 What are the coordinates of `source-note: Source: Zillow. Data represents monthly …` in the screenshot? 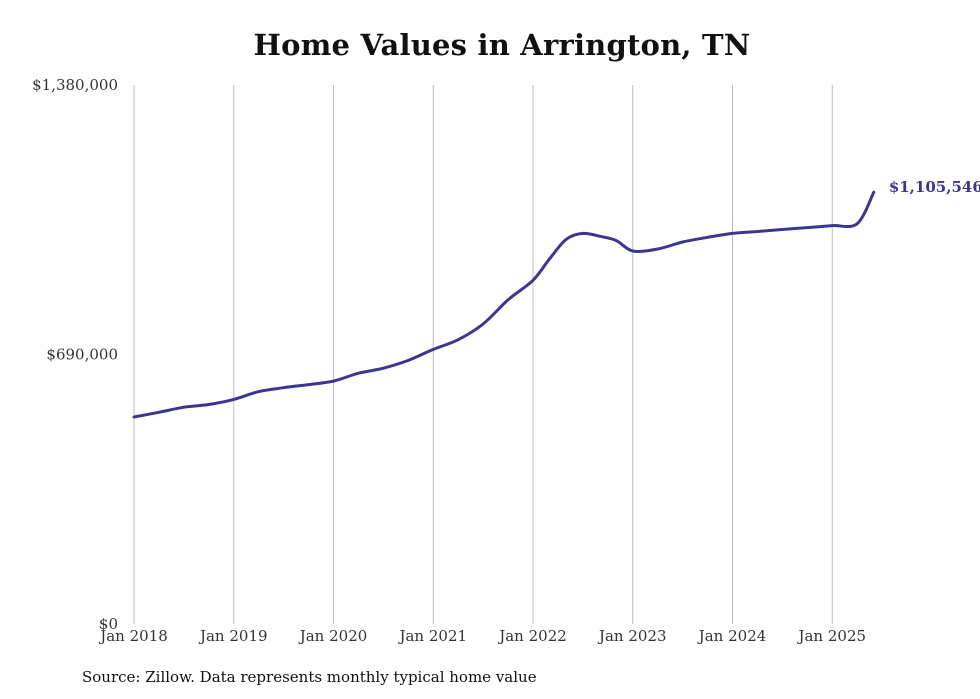 It's located at (309, 677).